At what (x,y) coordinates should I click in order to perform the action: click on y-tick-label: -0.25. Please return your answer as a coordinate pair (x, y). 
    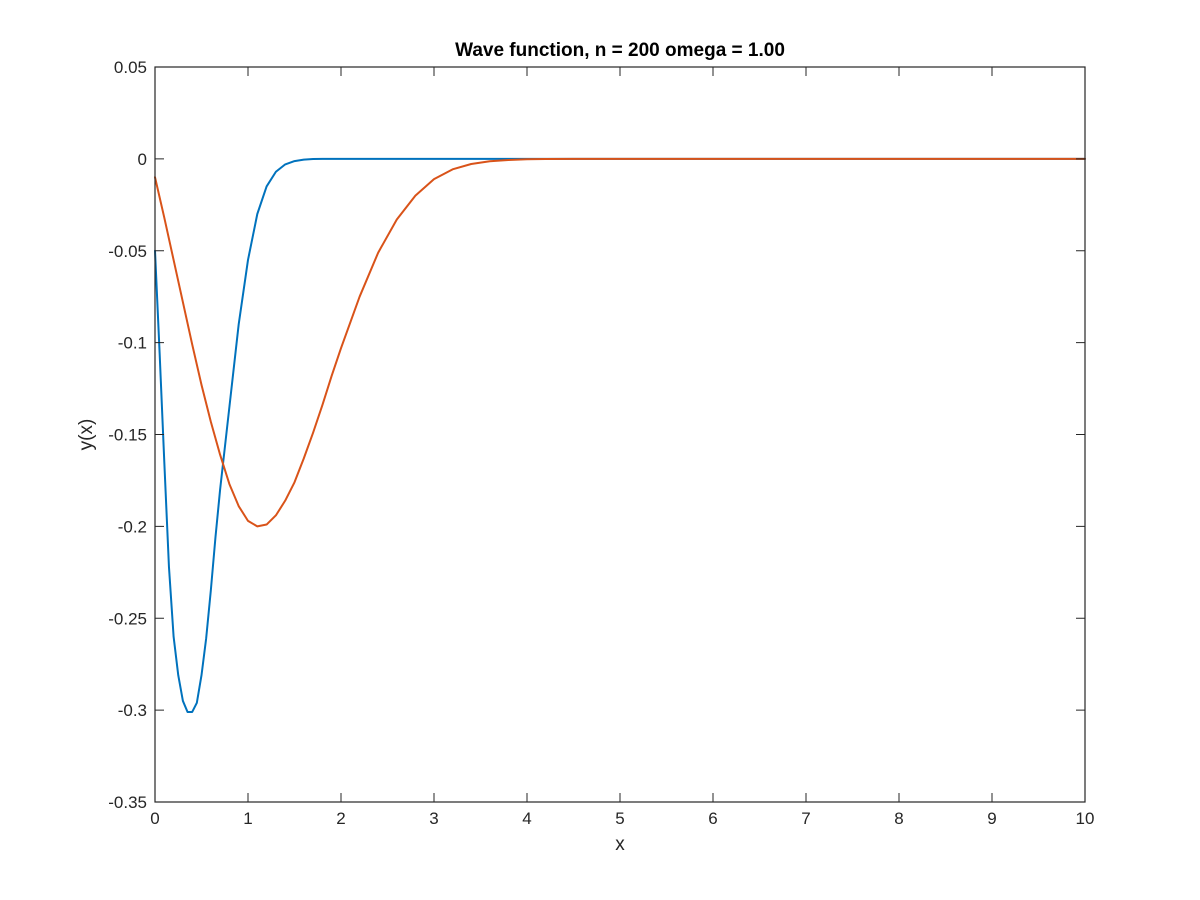
    Looking at the image, I should click on (127, 618).